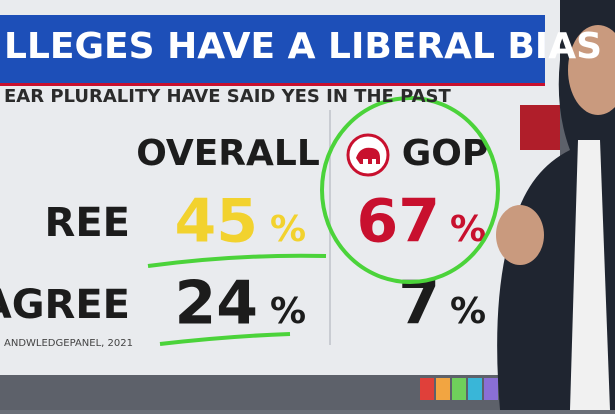 The height and width of the screenshot is (414, 615). What do you see at coordinates (87, 223) in the screenshot?
I see `row-label: REE` at bounding box center [87, 223].